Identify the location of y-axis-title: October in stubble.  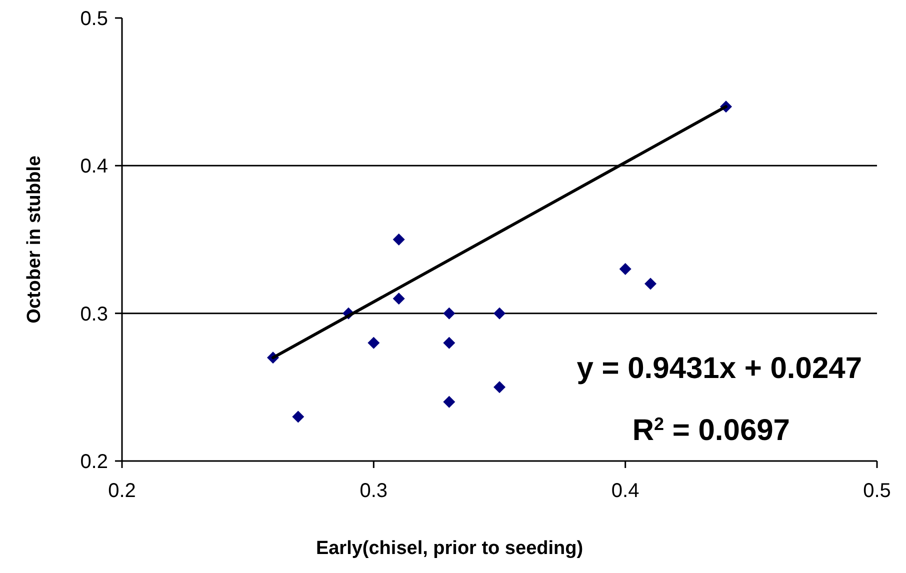
(34, 240).